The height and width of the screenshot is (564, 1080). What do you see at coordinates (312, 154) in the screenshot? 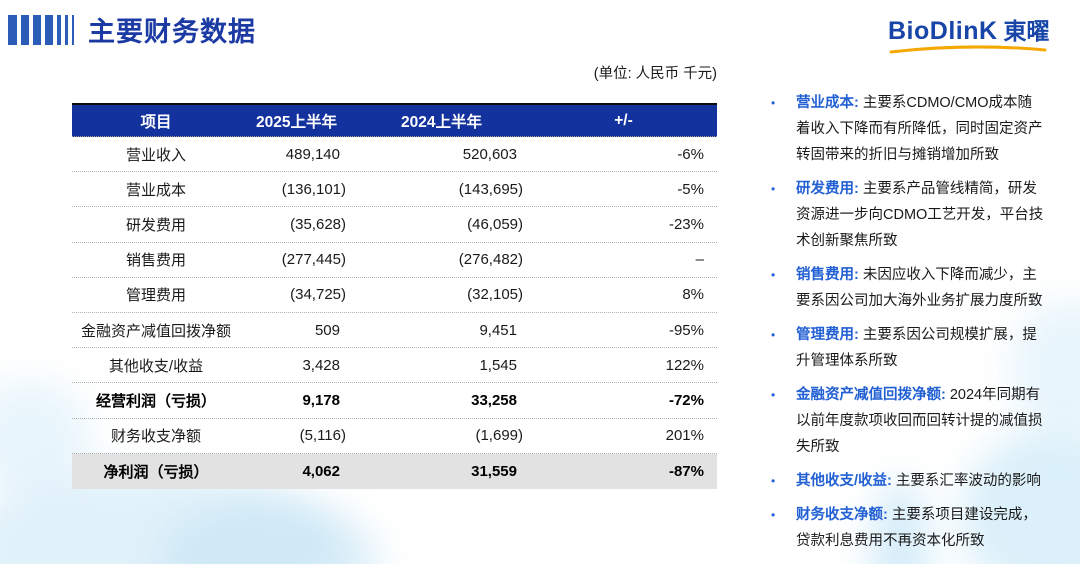
I see `row-value-2025h1: 489,140` at bounding box center [312, 154].